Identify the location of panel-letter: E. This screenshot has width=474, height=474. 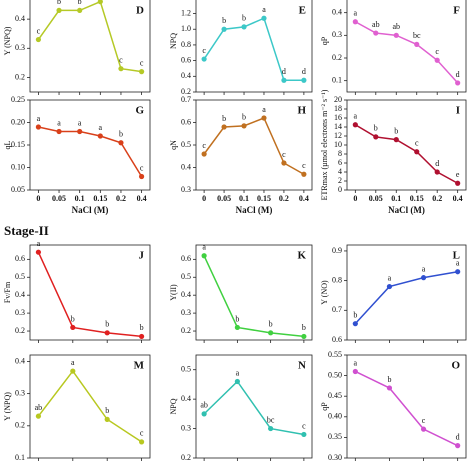
(302, 11).